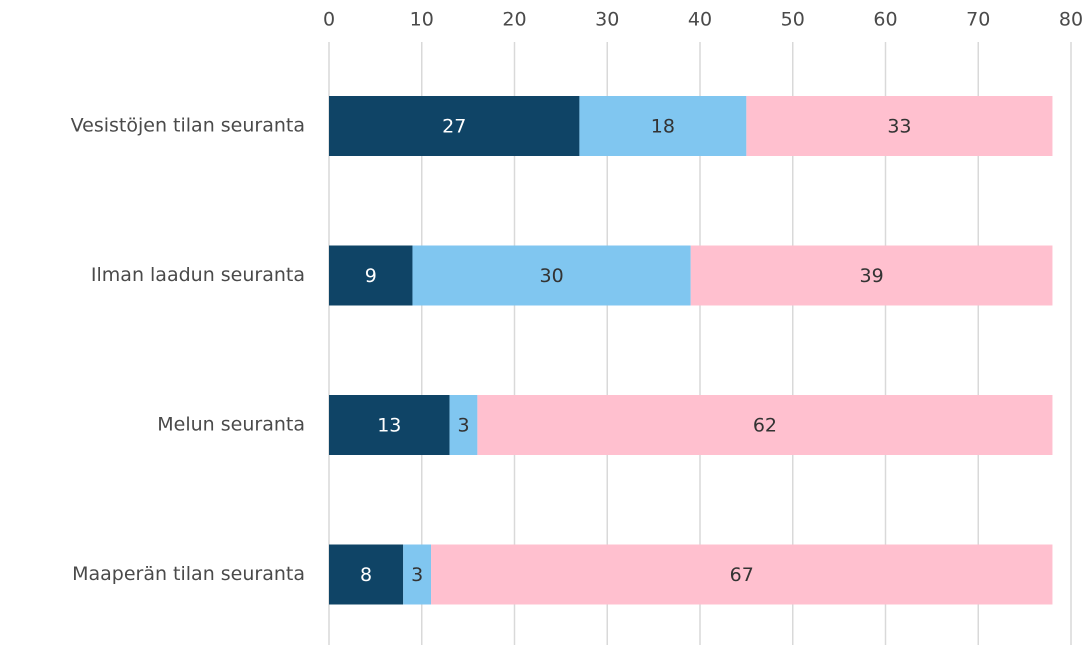 Image resolution: width=1092 pixels, height=645 pixels. I want to click on x-tick-label: 60, so click(885, 20).